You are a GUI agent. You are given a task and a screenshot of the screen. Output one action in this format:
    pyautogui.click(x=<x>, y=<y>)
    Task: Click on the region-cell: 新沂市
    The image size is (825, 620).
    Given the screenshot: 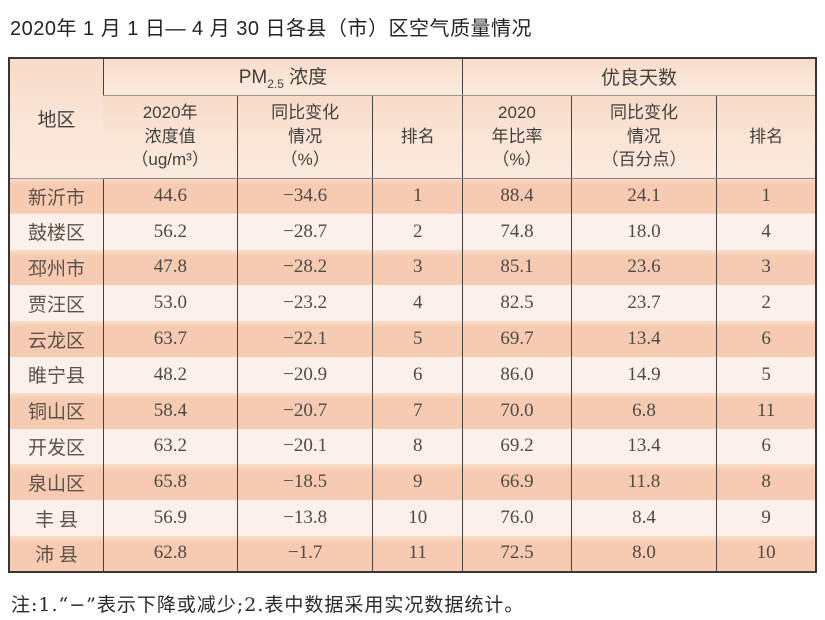 What is the action you would take?
    pyautogui.click(x=56, y=196)
    